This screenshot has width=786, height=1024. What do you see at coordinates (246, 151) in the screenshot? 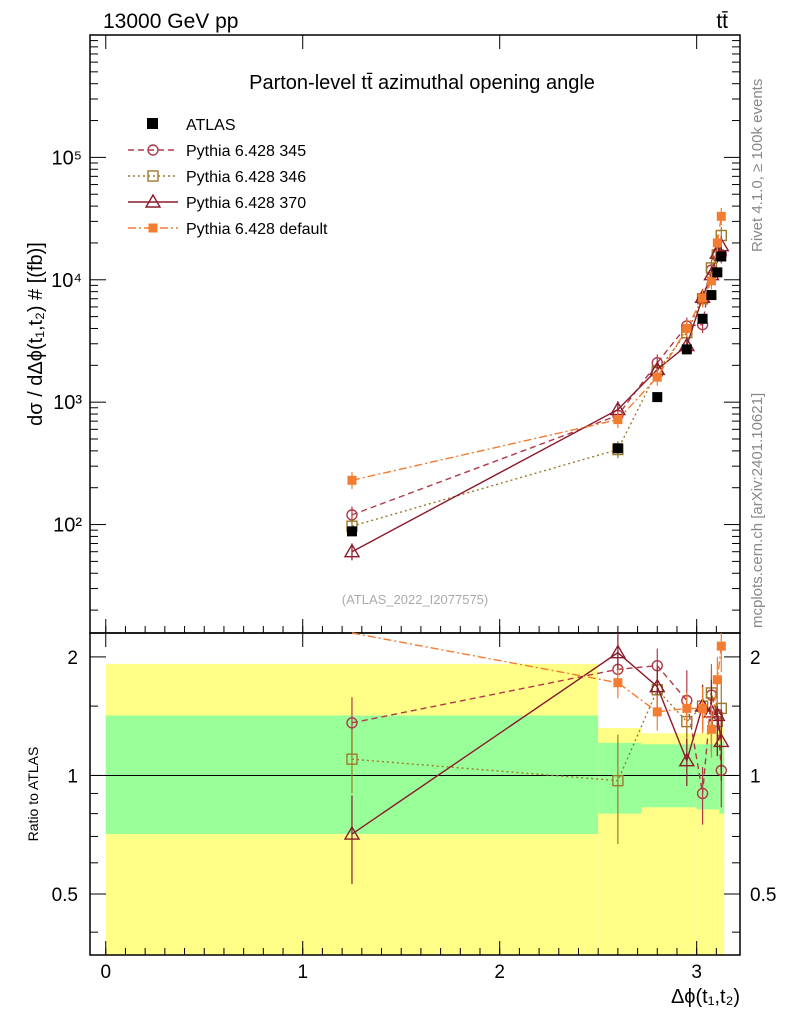
I see `legend-label: Pythia 6.428 345` at bounding box center [246, 151].